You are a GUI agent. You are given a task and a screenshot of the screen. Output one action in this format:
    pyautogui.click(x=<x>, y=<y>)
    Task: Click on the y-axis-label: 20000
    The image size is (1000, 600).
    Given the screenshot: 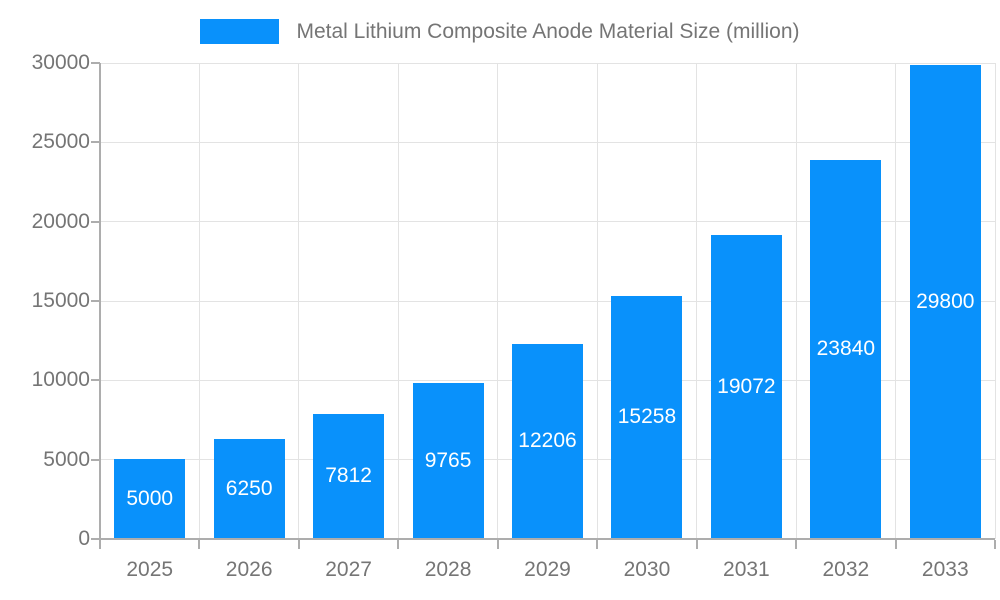 What is the action you would take?
    pyautogui.click(x=60, y=221)
    